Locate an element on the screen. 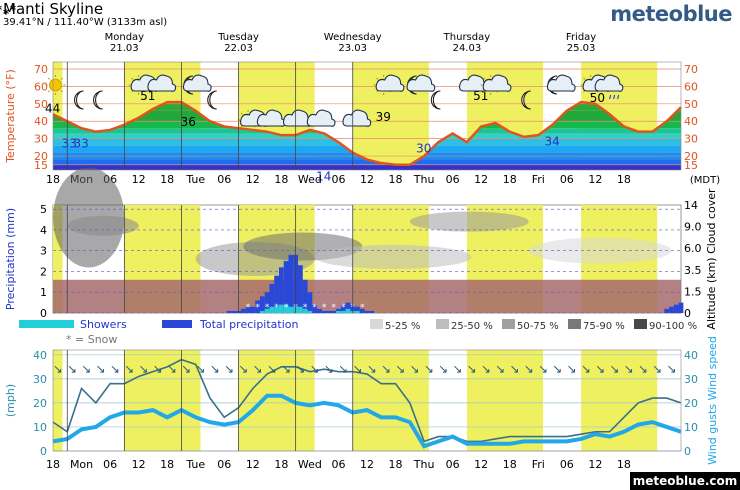 This screenshot has height=490, width=740. altitude-tick-right: 6.0 is located at coordinates (693, 248).